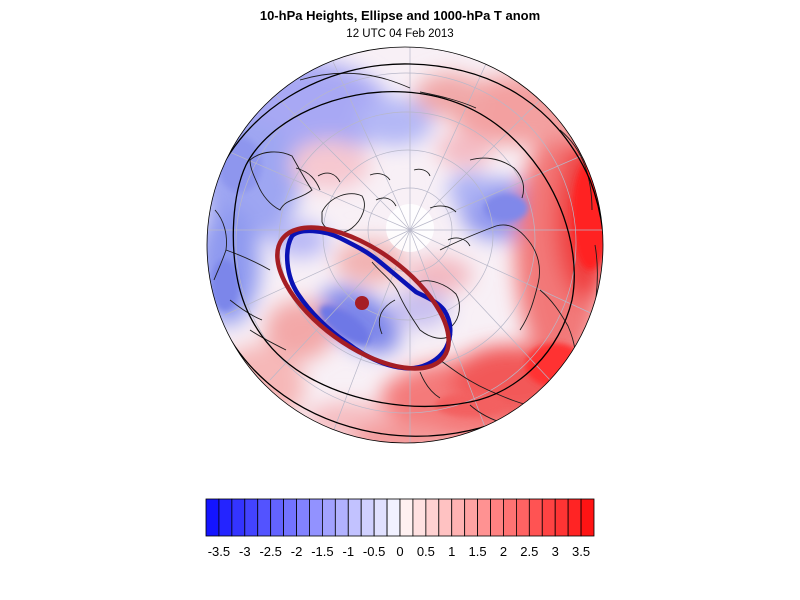 This screenshot has height=600, width=800. I want to click on vortex-ellipse, so click(363, 298).